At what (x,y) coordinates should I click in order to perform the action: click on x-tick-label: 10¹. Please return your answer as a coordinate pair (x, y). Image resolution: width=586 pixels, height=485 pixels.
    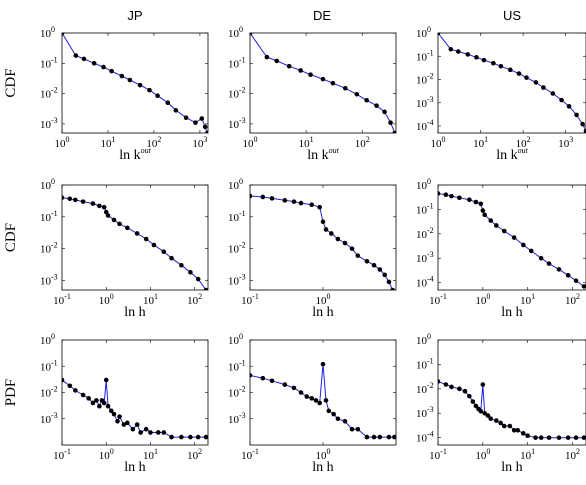
    Looking at the image, I should click on (107, 142).